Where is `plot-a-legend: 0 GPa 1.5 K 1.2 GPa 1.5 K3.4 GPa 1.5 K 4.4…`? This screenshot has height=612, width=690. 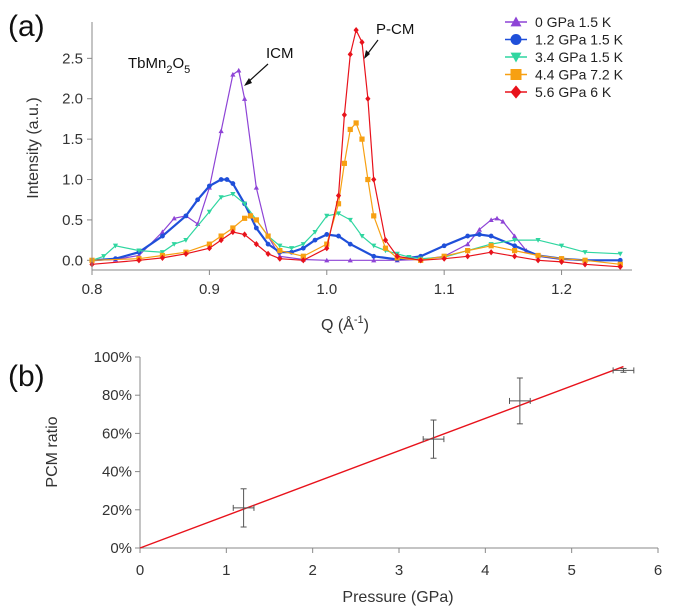 plot-a-legend: 0 GPa 1.5 K 1.2 GPa 1.5 K3.4 GPa 1.5 K 4.4… is located at coordinates (564, 57).